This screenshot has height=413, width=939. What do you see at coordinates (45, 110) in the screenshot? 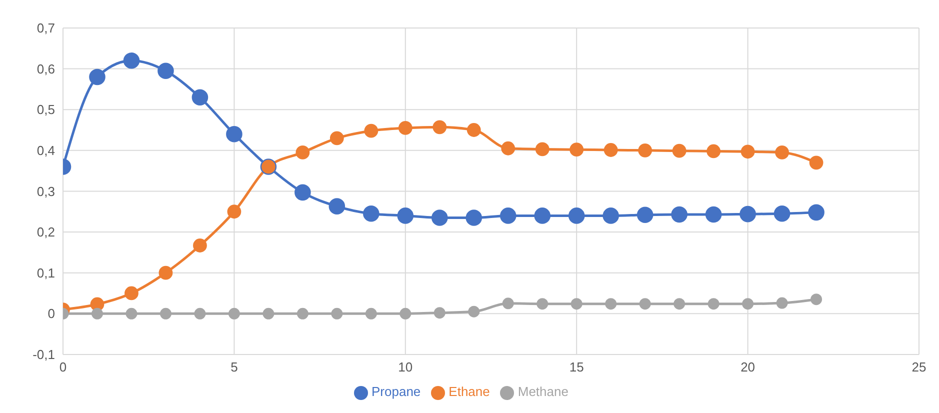
I see `y-tick-label: 0,5` at bounding box center [45, 110].